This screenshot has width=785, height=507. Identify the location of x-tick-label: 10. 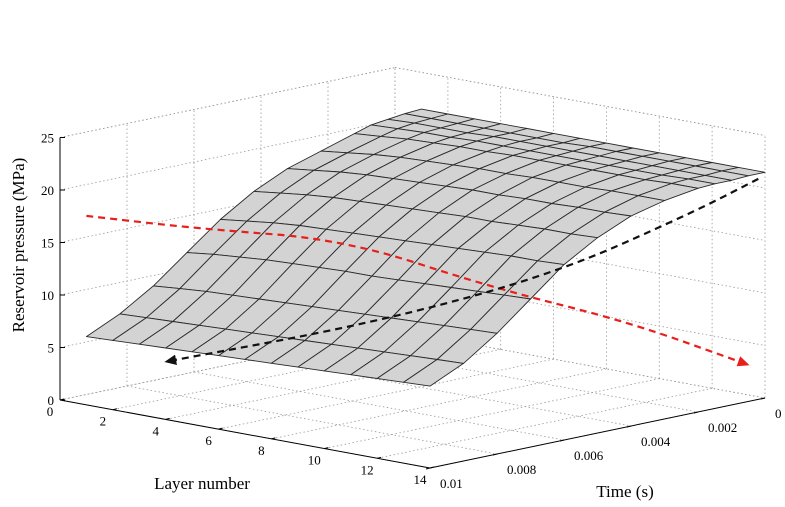
(314, 460).